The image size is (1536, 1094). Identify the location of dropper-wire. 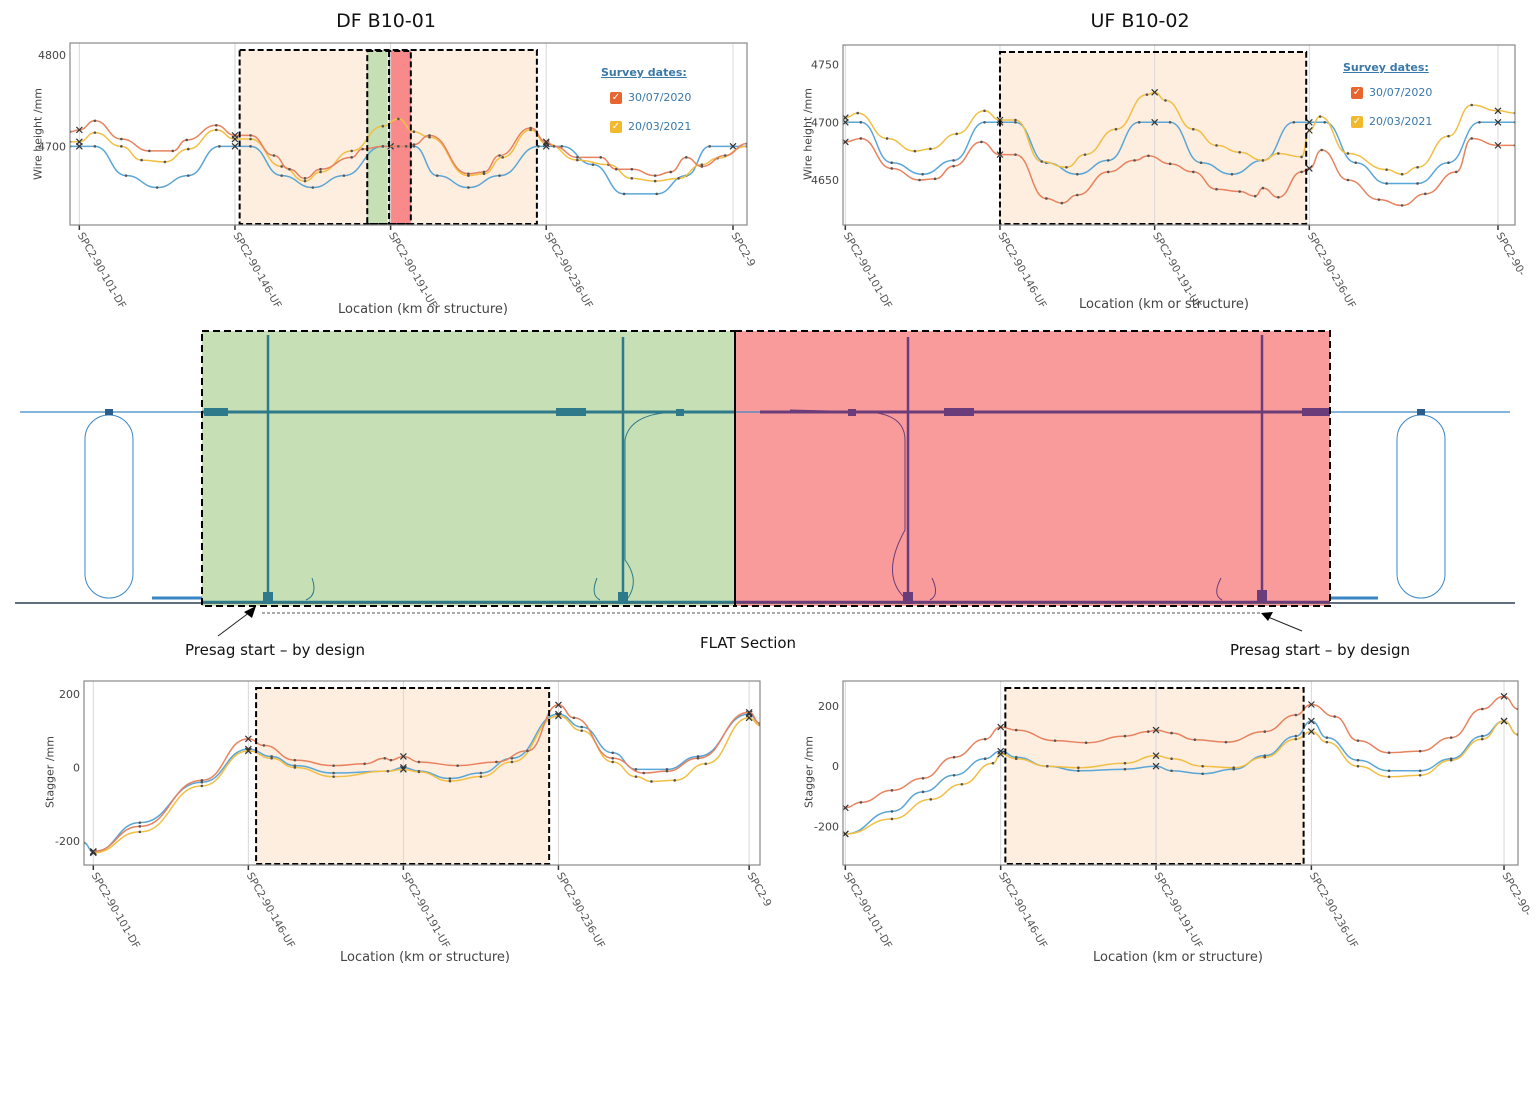
(932, 589).